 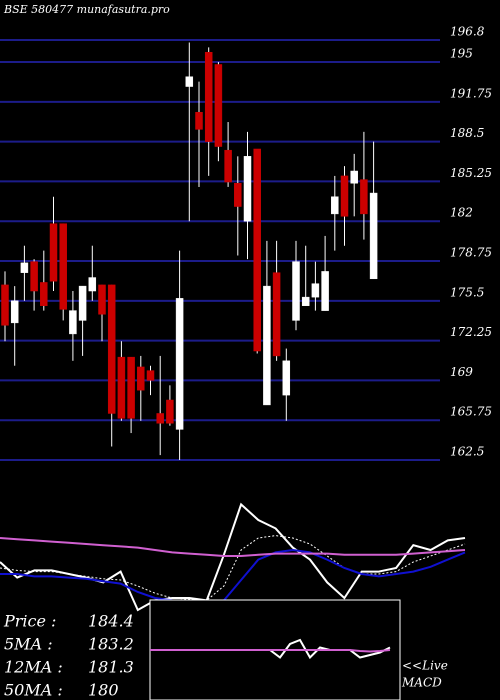 What do you see at coordinates (471, 332) in the screenshot?
I see `y-tick-label: 172.25` at bounding box center [471, 332].